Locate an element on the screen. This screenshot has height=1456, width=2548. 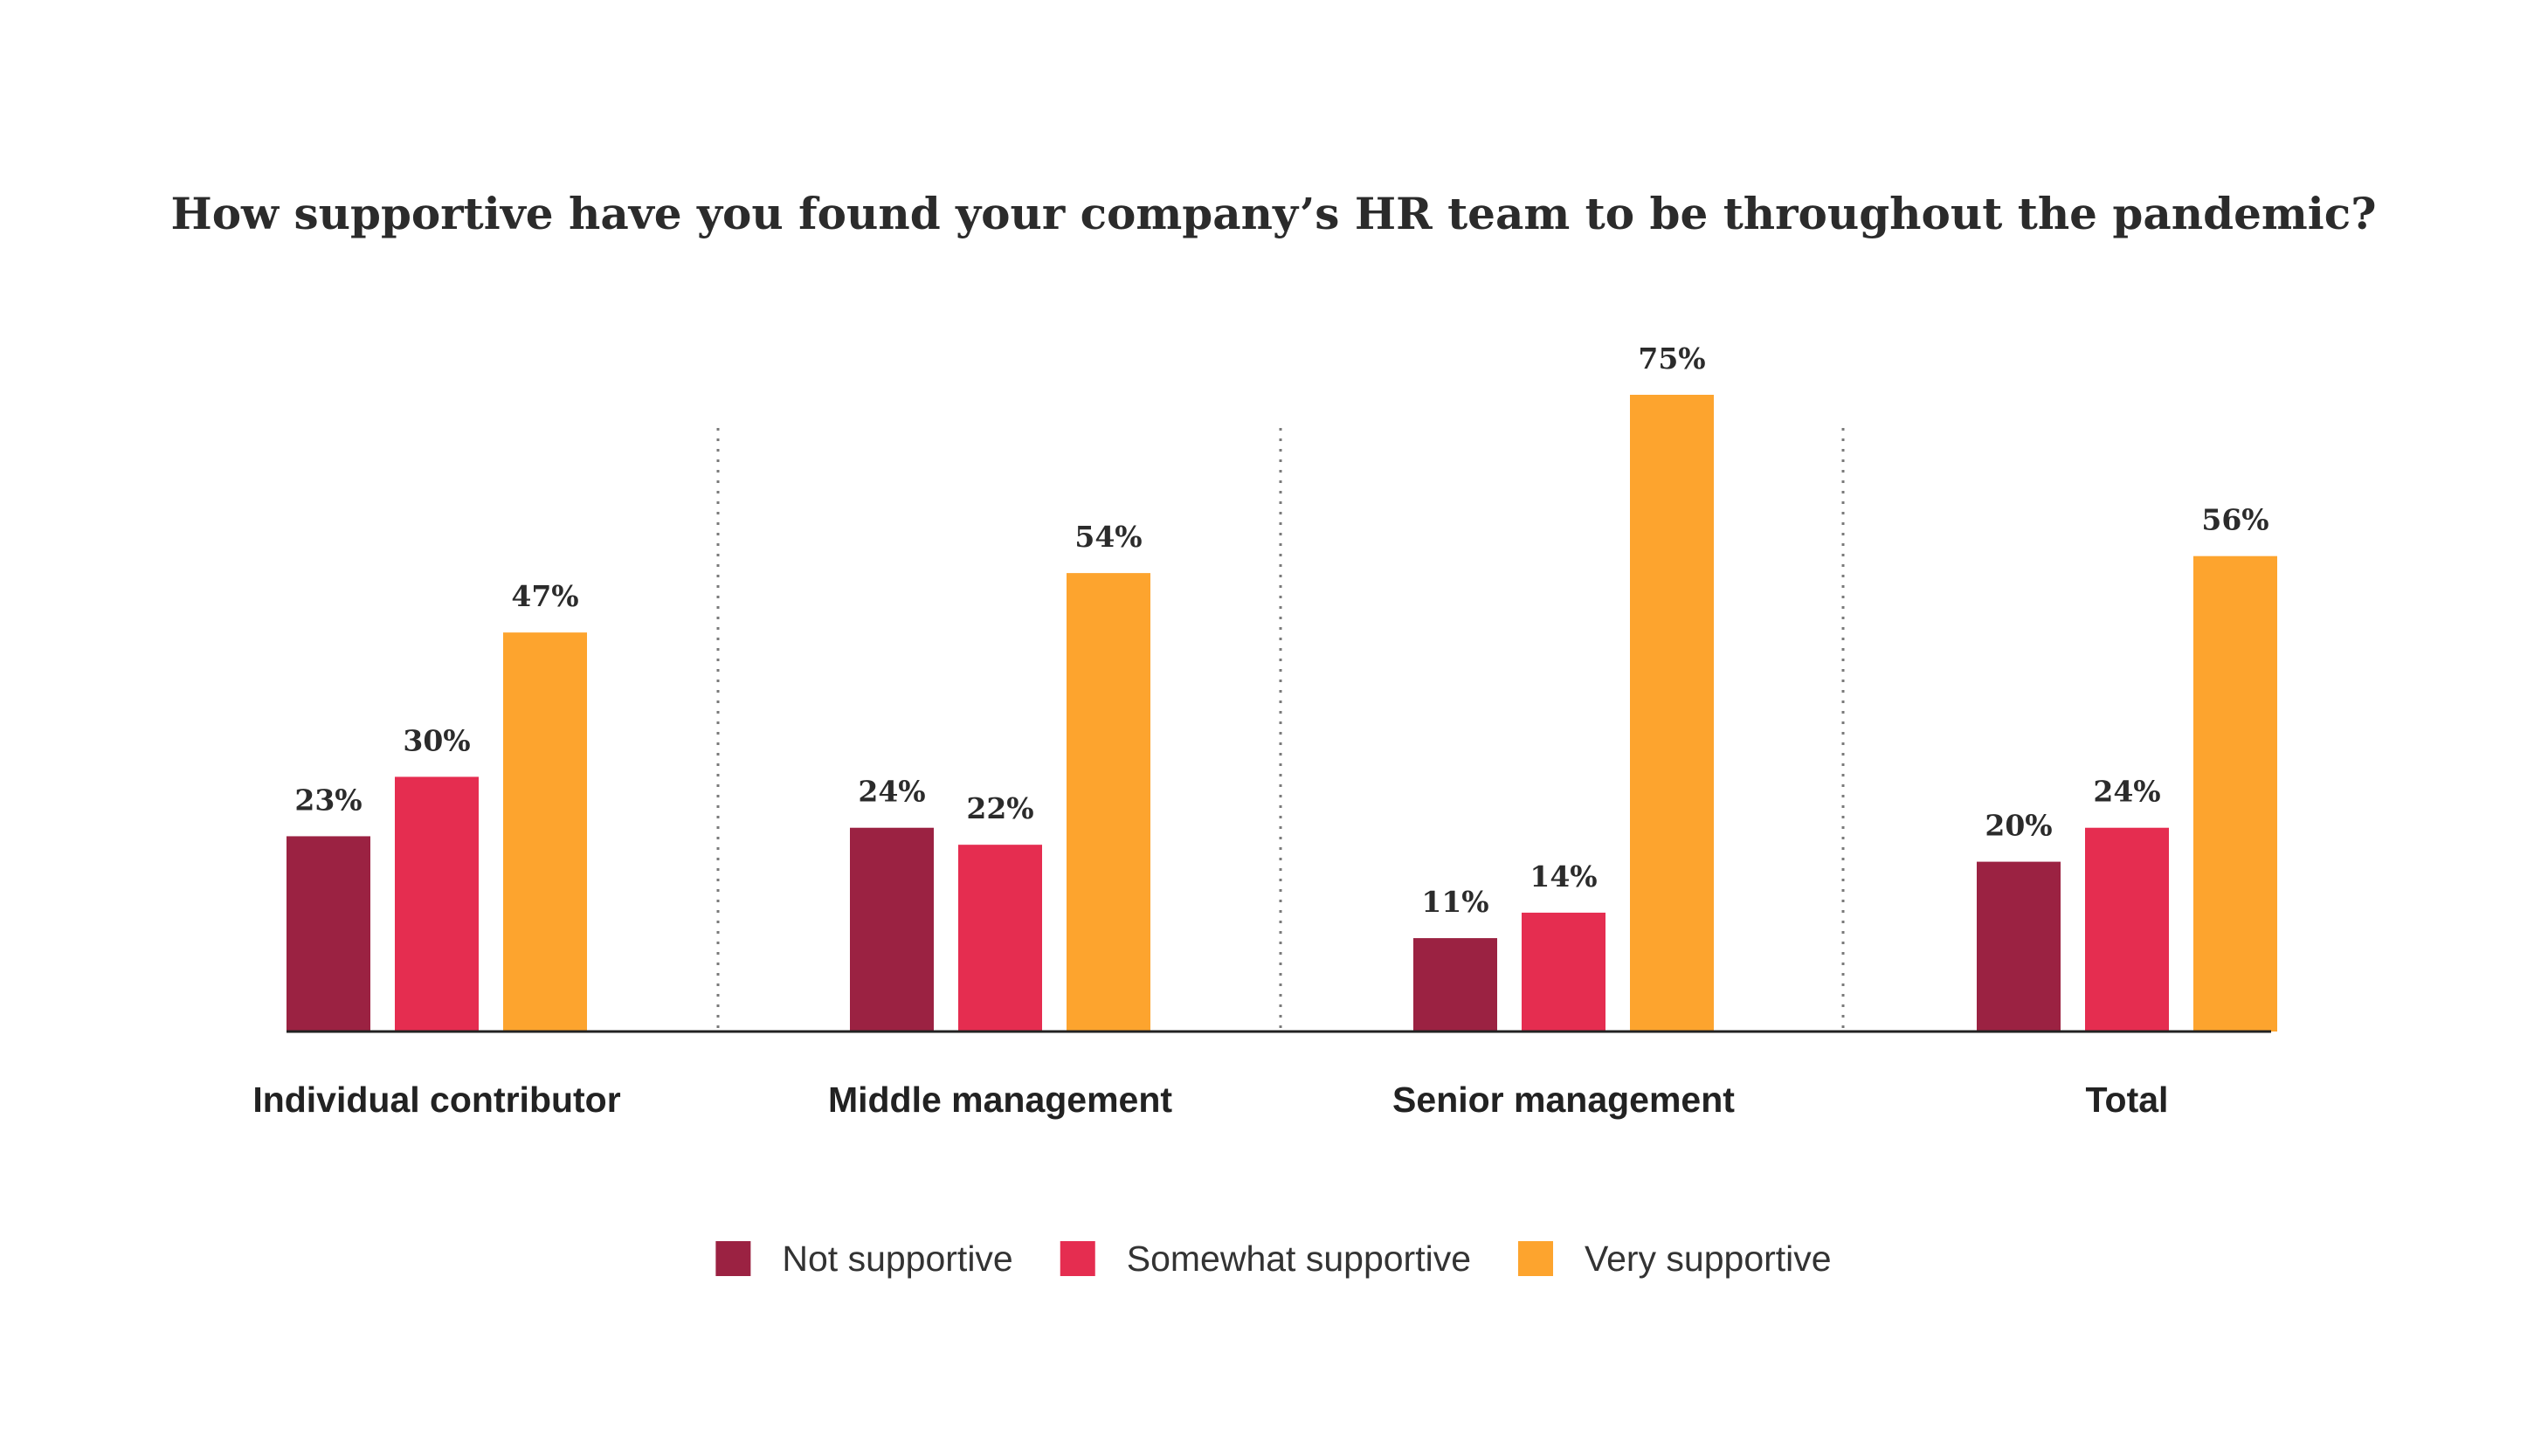
legend-item: Very supportive is located at coordinates (1675, 1259).